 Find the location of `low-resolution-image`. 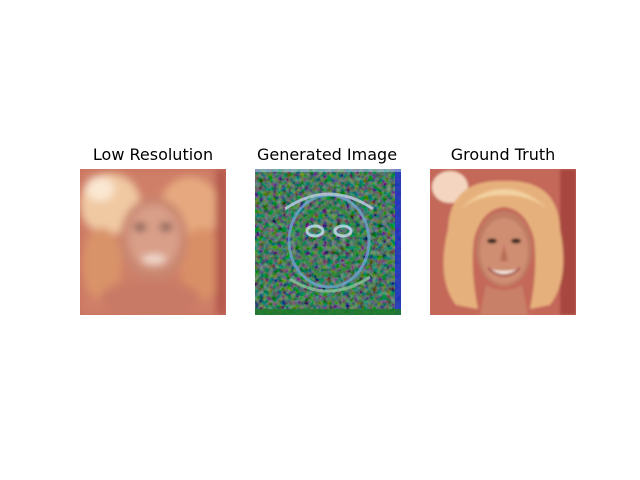

low-resolution-image is located at coordinates (153, 242).